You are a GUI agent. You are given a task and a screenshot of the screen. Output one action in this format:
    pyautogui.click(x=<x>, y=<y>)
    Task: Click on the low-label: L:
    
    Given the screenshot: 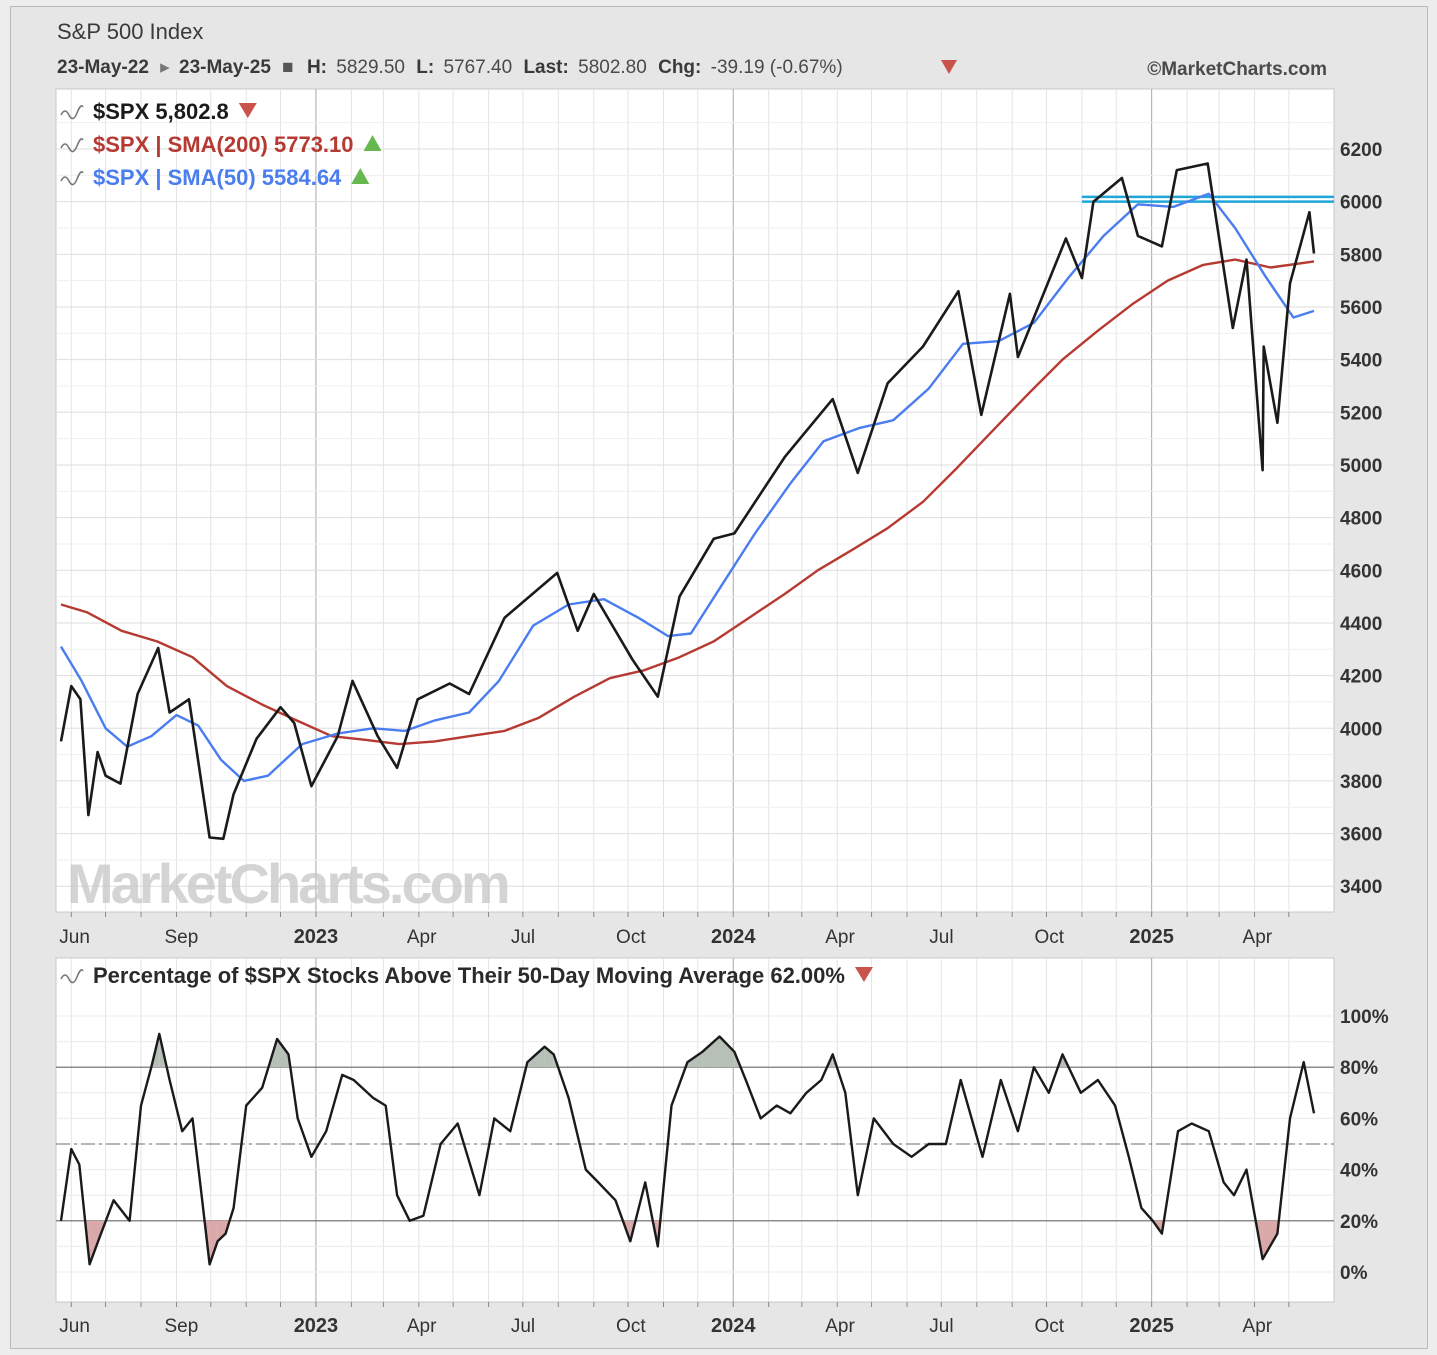 What is the action you would take?
    pyautogui.click(x=425, y=67)
    